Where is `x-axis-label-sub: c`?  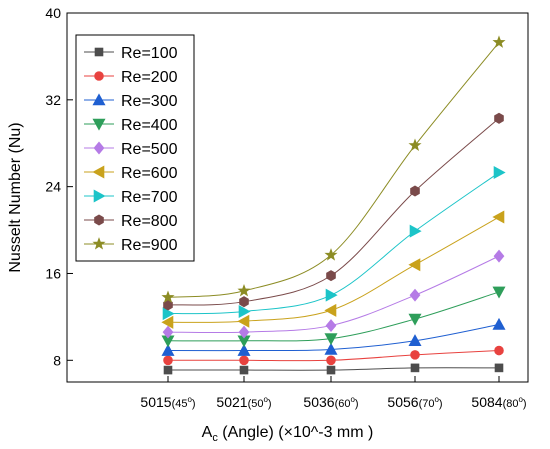 x-axis-label-sub: c is located at coordinates (215, 438).